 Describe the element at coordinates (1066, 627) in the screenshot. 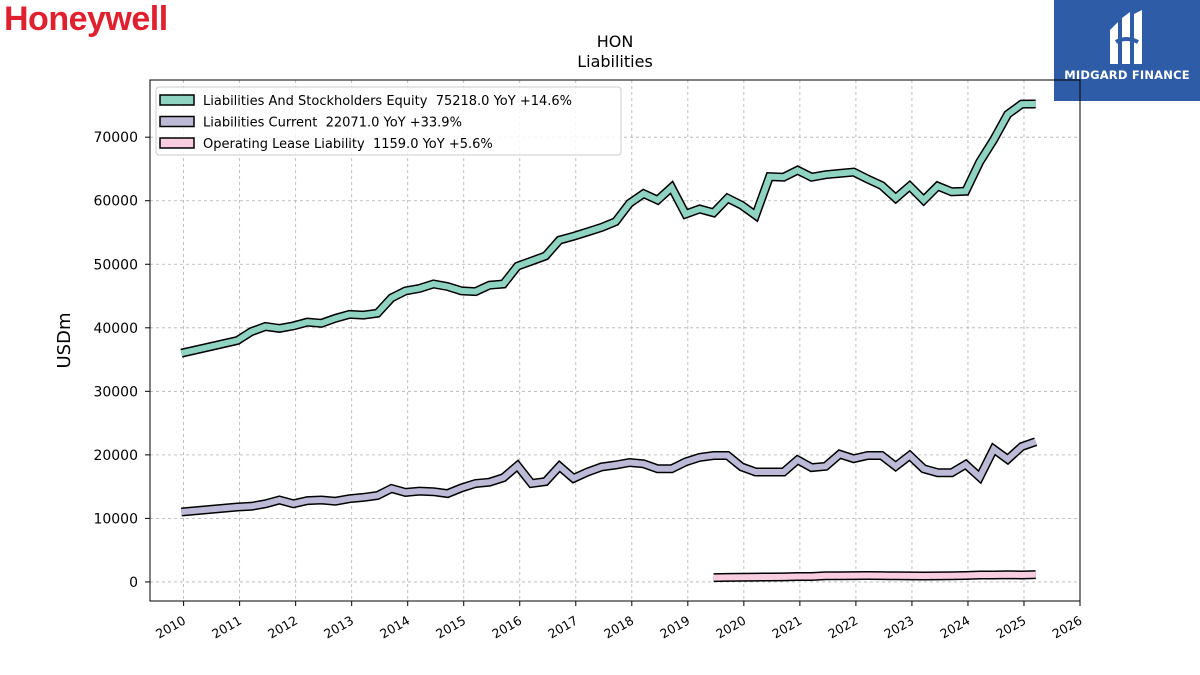

I see `x-tick-label: 2026` at that location.